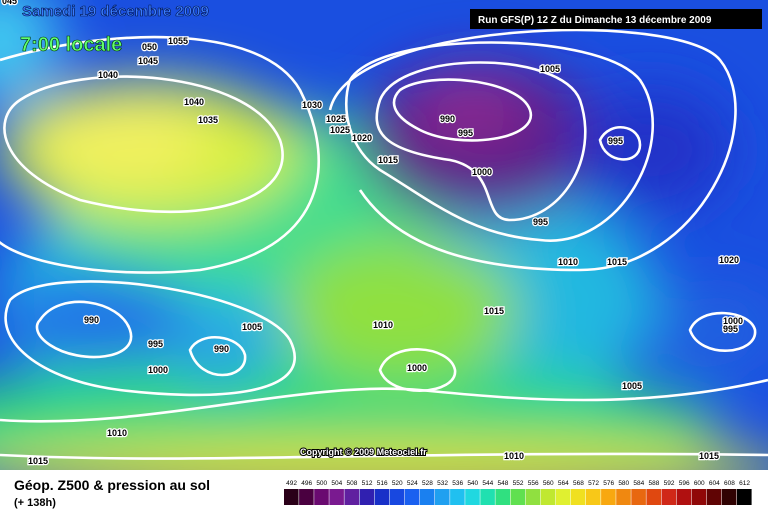  I want to click on isobar-label: 050, so click(149, 47).